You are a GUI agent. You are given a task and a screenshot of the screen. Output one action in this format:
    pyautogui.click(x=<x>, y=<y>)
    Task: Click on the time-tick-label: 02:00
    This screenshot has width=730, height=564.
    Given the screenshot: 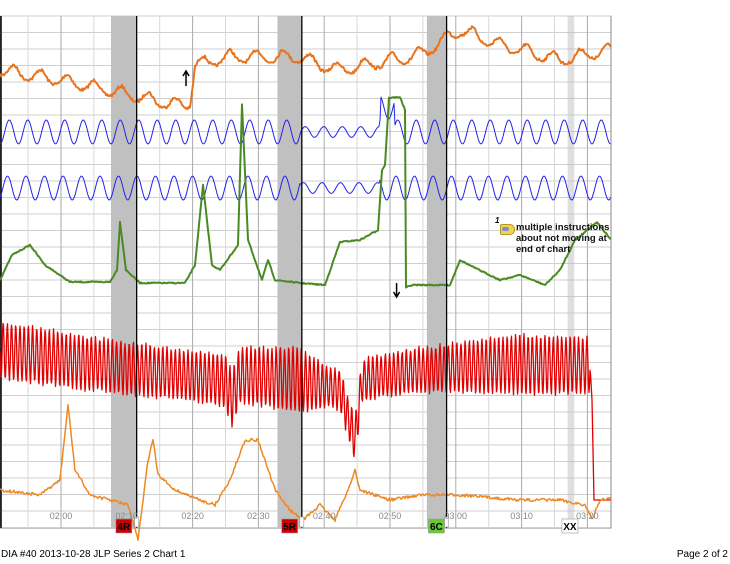 What is the action you would take?
    pyautogui.click(x=61, y=516)
    